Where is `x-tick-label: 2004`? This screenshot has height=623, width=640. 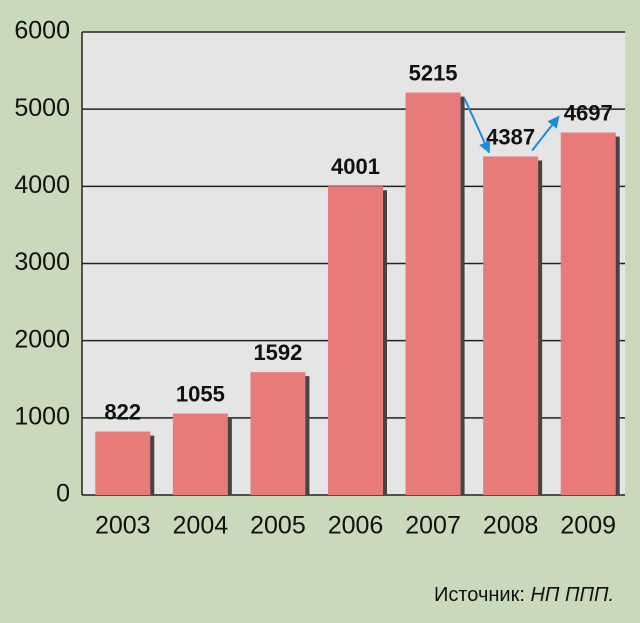
x-tick-label: 2004 is located at coordinates (201, 526).